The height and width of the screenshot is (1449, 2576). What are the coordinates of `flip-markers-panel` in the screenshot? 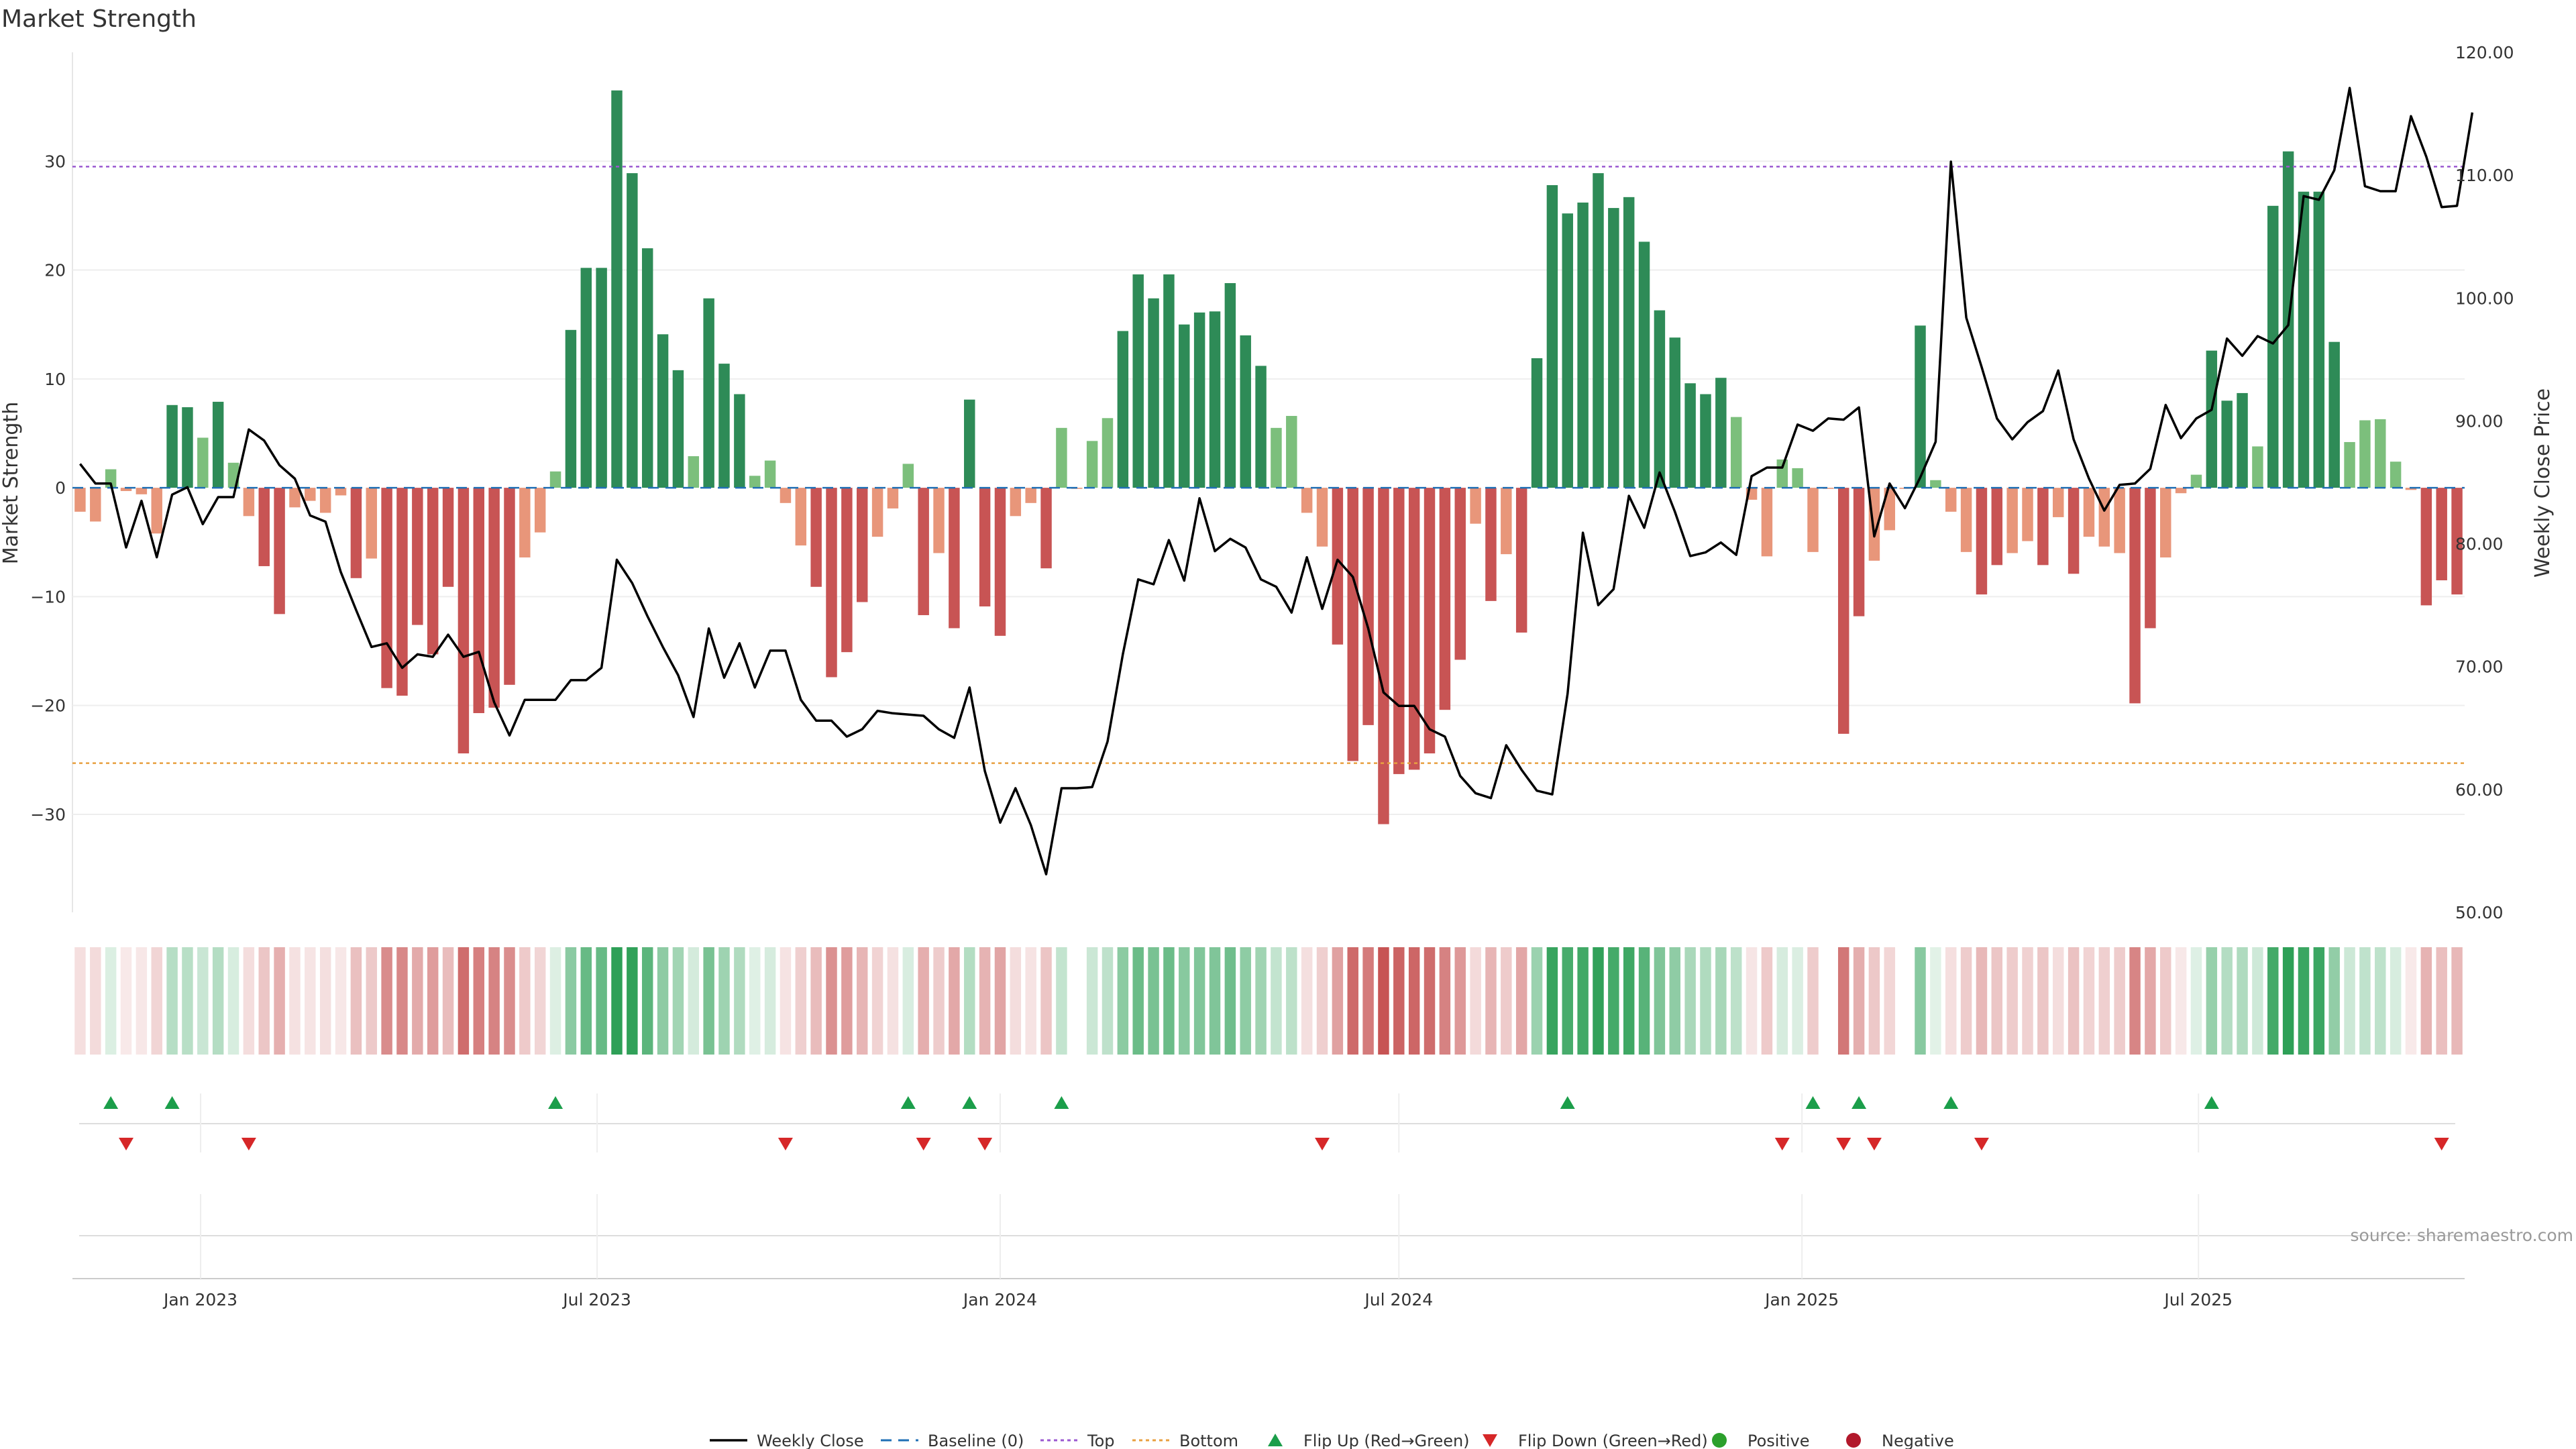 It's located at (1267, 1166).